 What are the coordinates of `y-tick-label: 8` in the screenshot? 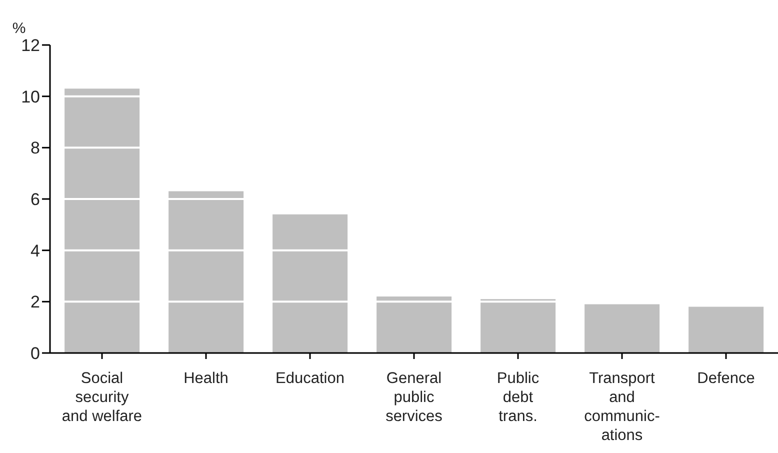 It's located at (35, 148).